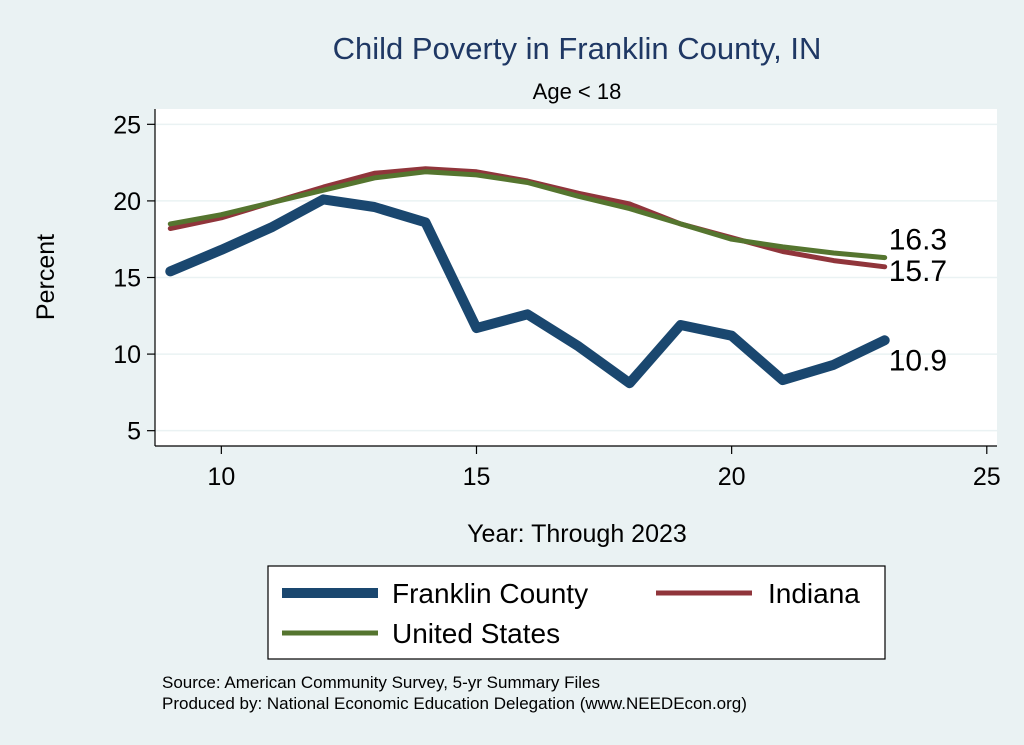  What do you see at coordinates (134, 432) in the screenshot?
I see `y-tick-label: 5` at bounding box center [134, 432].